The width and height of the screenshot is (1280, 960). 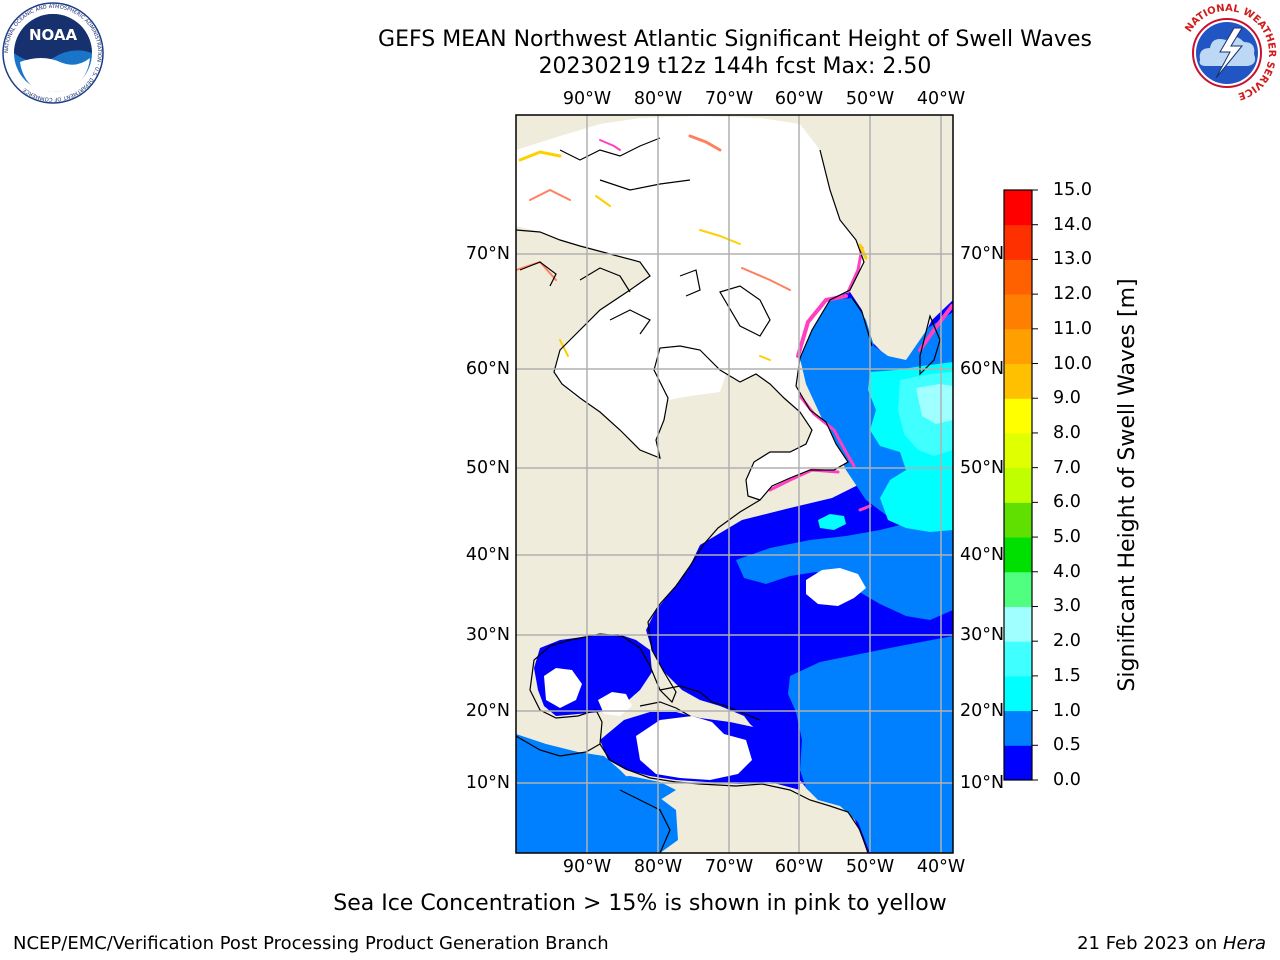 What do you see at coordinates (1067, 398) in the screenshot?
I see `colorbar-tick-label: 9.0` at bounding box center [1067, 398].